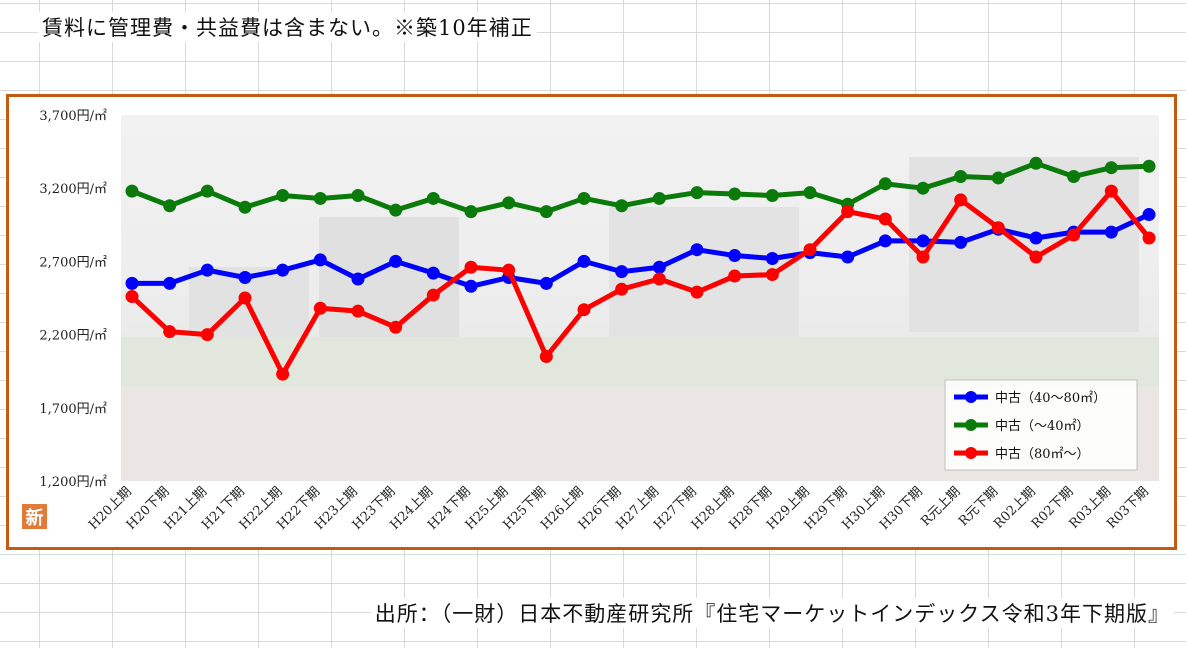 The height and width of the screenshot is (648, 1186). I want to click on x-tick-label: R03下期, so click(1128, 508).